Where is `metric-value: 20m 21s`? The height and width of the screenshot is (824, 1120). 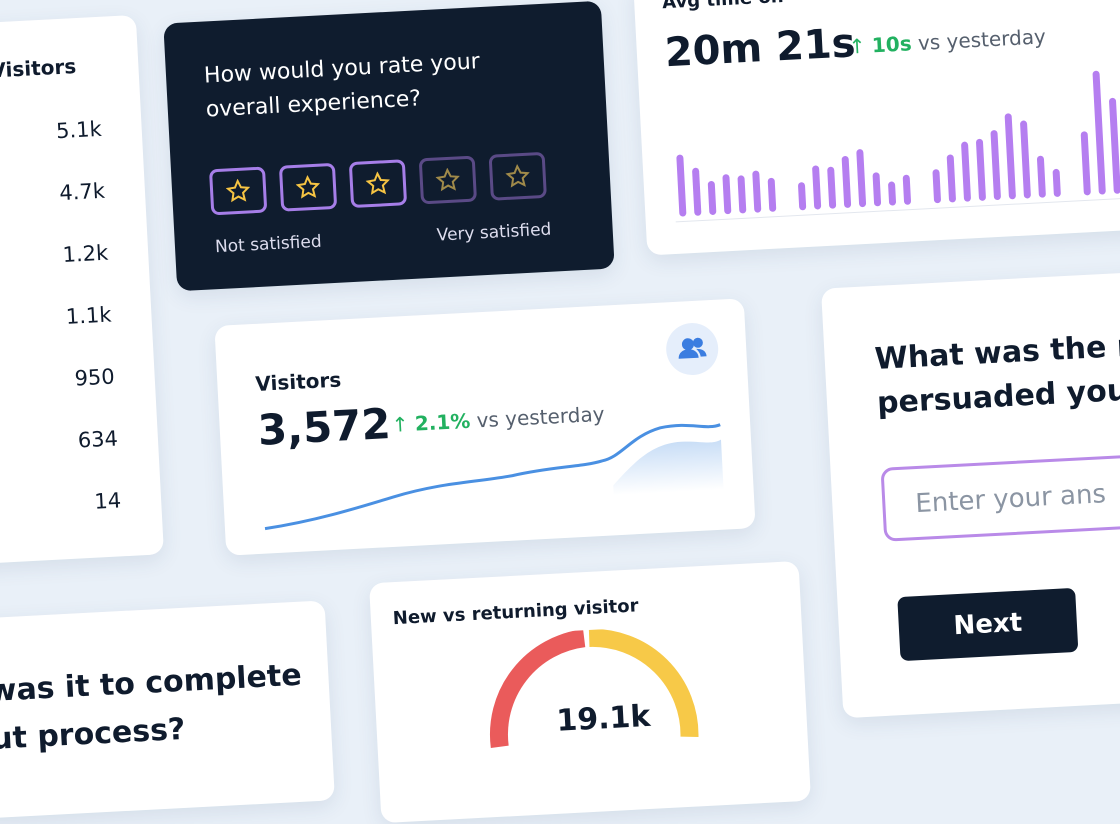 metric-value: 20m 21s is located at coordinates (760, 48).